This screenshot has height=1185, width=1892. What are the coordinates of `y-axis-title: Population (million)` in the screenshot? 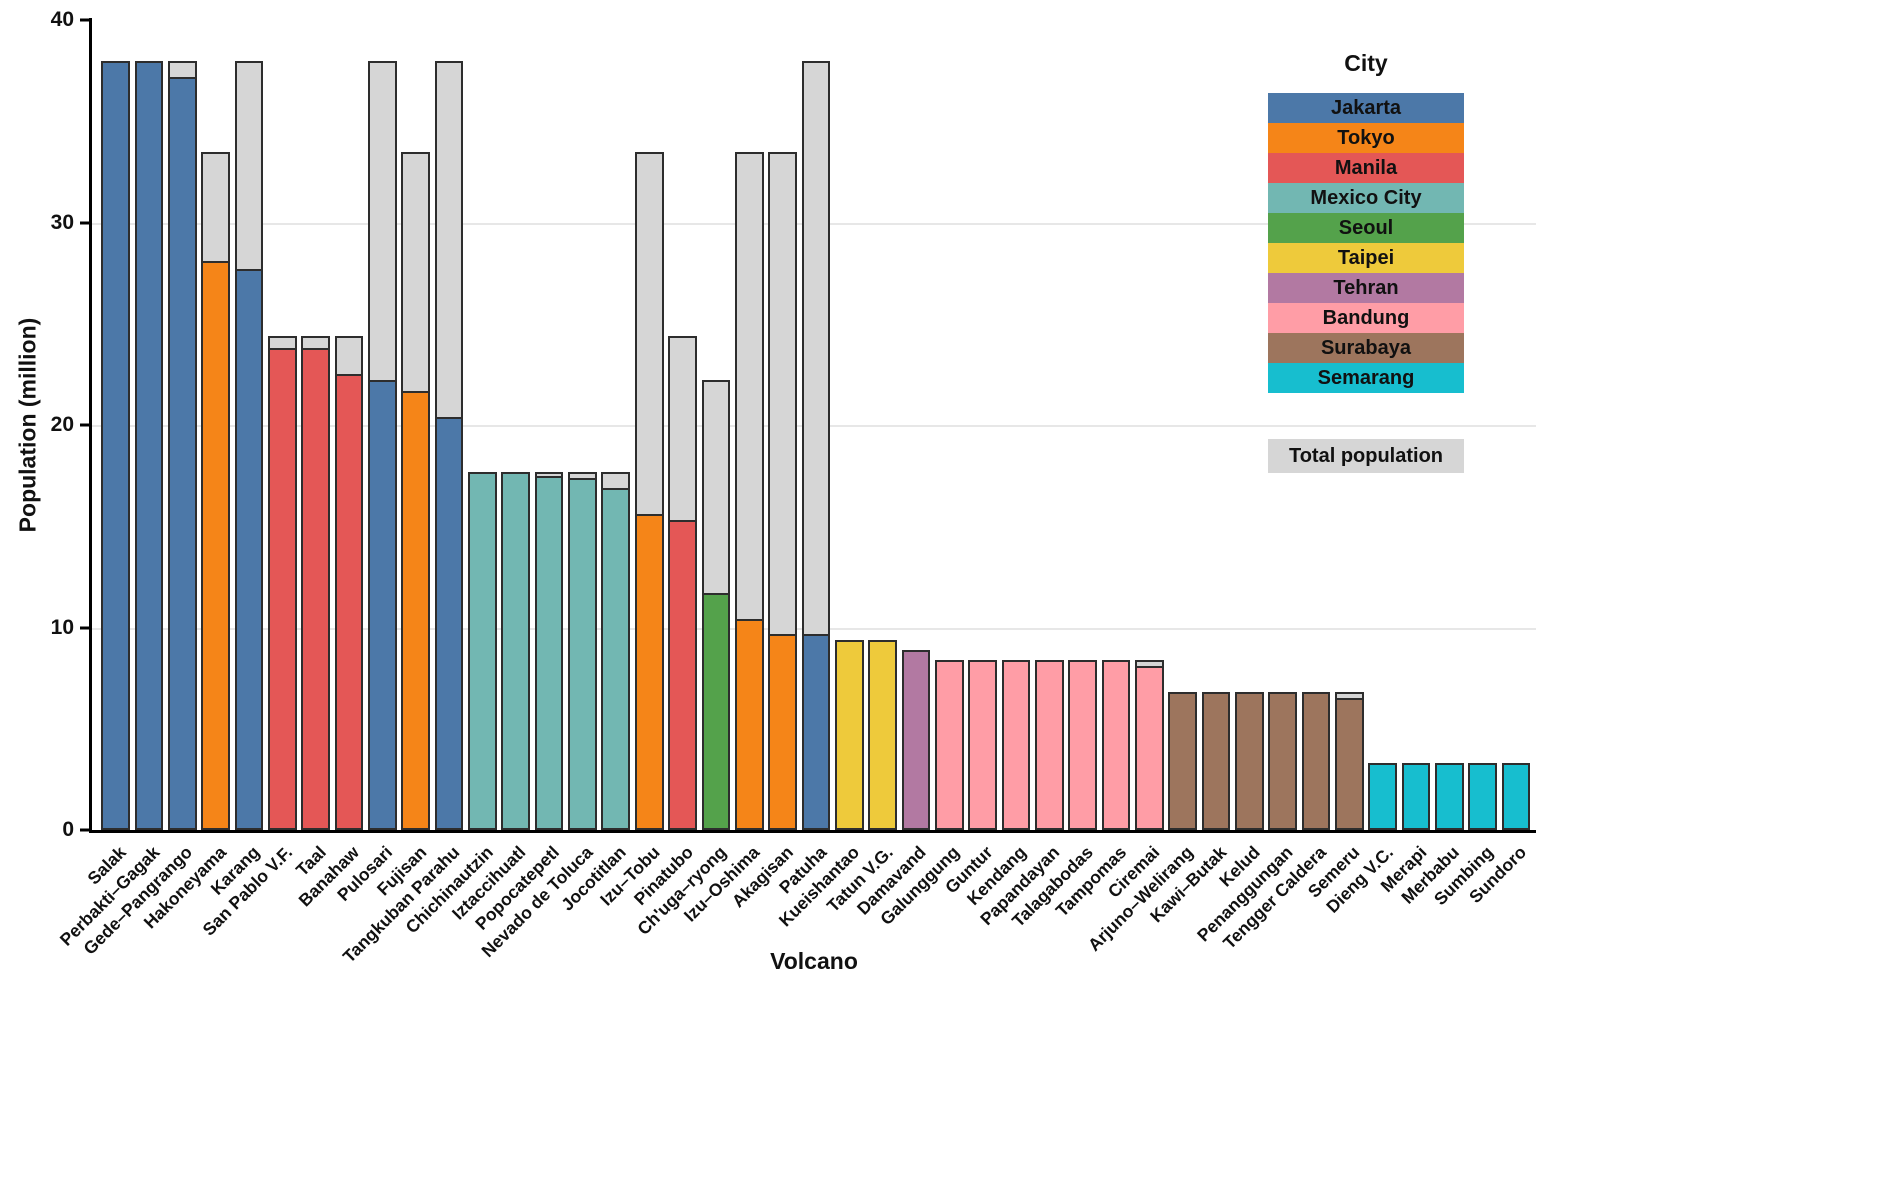 It's located at (27, 425).